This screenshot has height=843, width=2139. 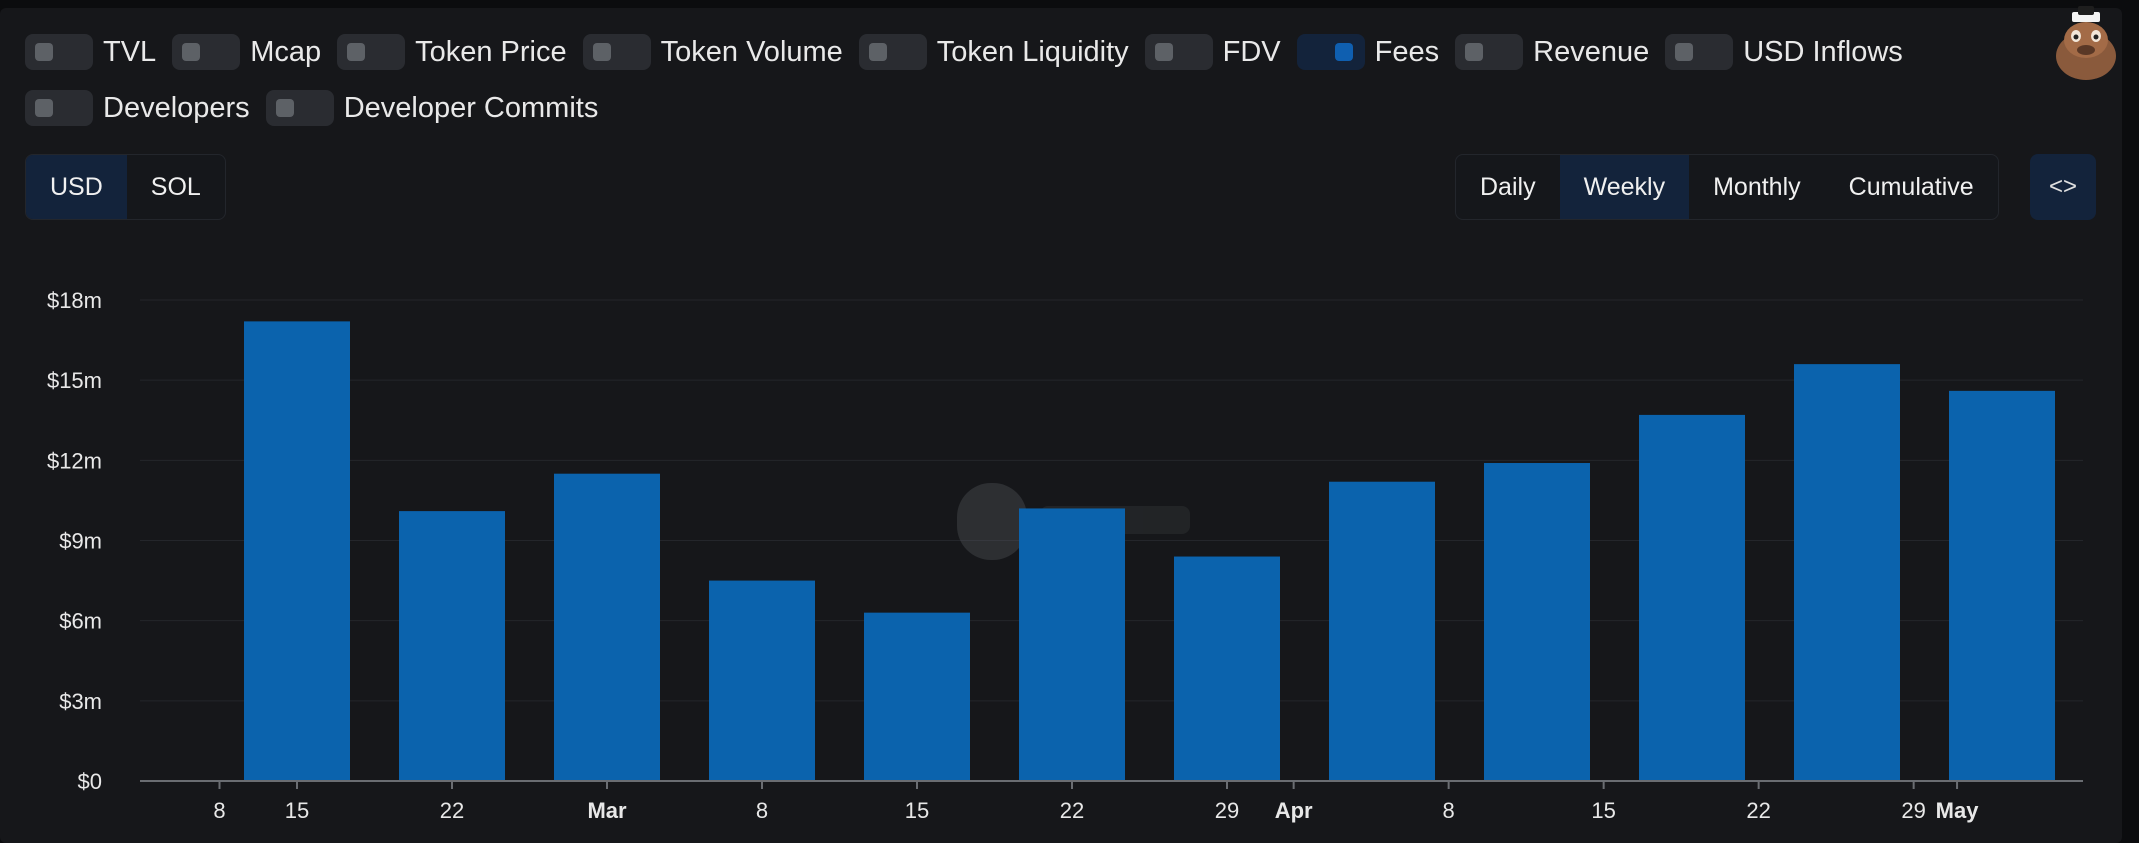 I want to click on toggle-label: Fees, so click(x=1407, y=51).